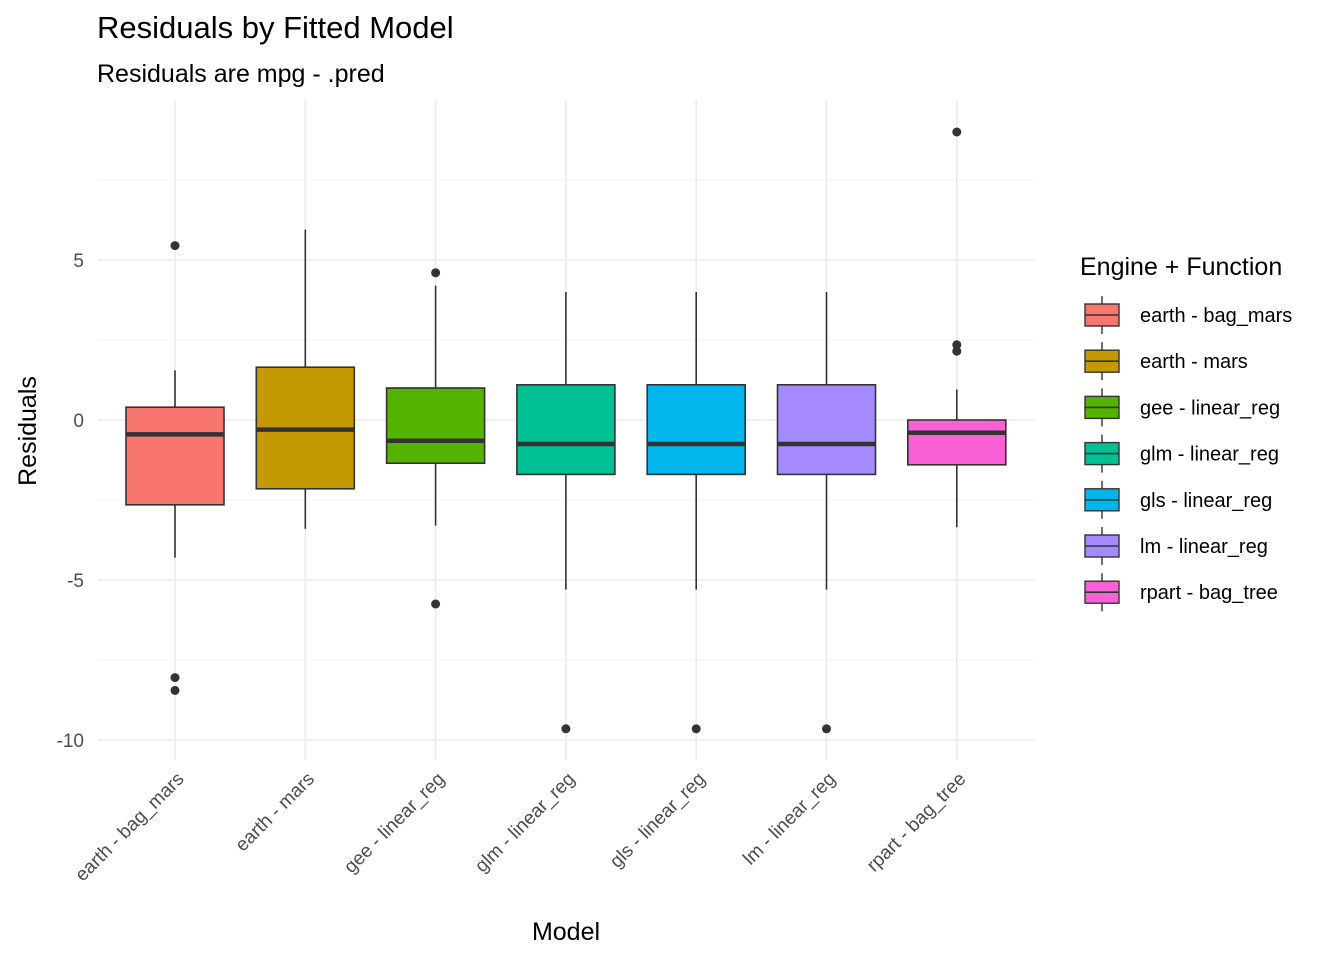 The width and height of the screenshot is (1344, 960). Describe the element at coordinates (241, 74) in the screenshot. I see `chart-subtitle: Residuals are mpg - .pred` at that location.